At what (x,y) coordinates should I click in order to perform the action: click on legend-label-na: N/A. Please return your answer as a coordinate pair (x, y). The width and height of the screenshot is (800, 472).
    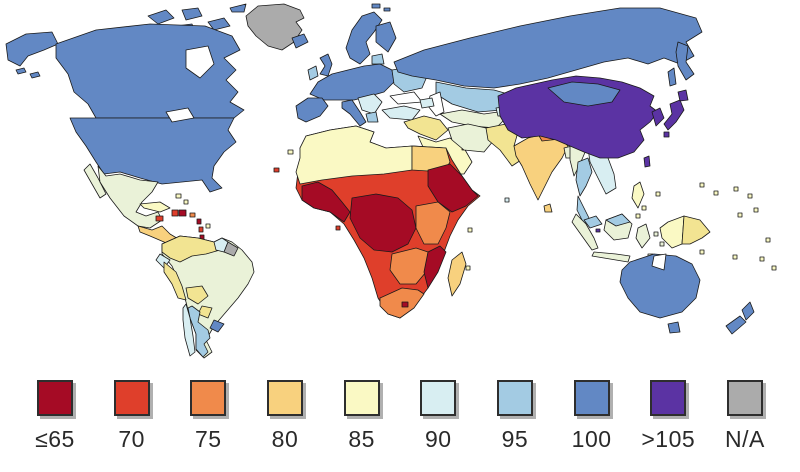
    Looking at the image, I should click on (744, 439).